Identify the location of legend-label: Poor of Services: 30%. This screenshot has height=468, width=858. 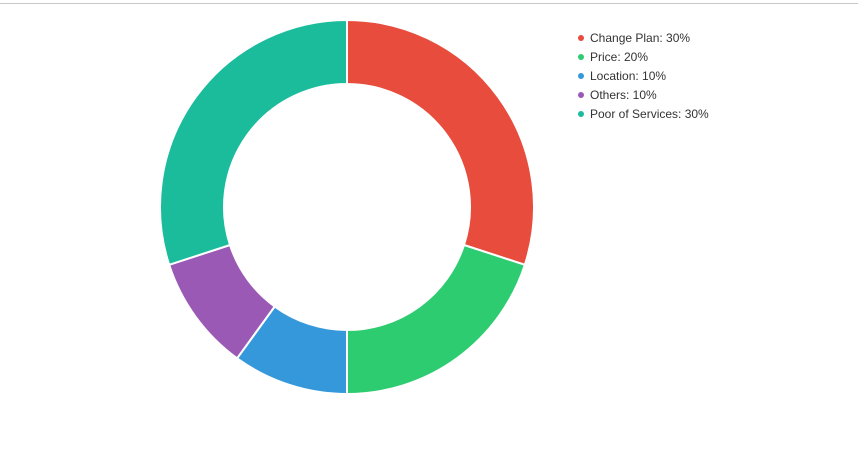
(649, 113).